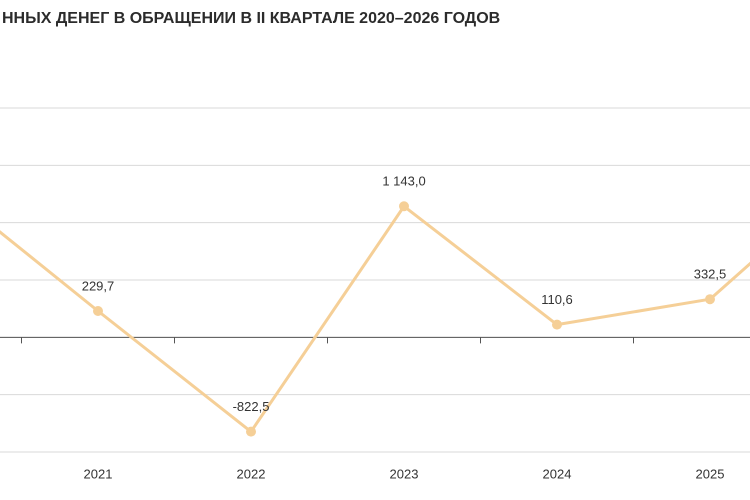 The image size is (750, 500). What do you see at coordinates (557, 299) in the screenshot?
I see `data-label: 110,6` at bounding box center [557, 299].